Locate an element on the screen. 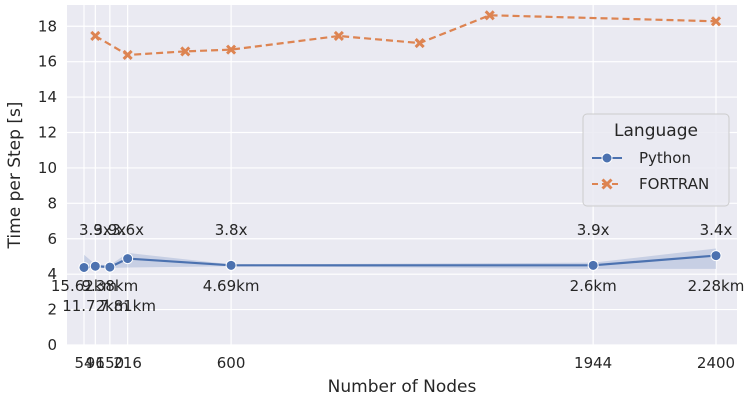  legend-fortran-marker is located at coordinates (607, 184).